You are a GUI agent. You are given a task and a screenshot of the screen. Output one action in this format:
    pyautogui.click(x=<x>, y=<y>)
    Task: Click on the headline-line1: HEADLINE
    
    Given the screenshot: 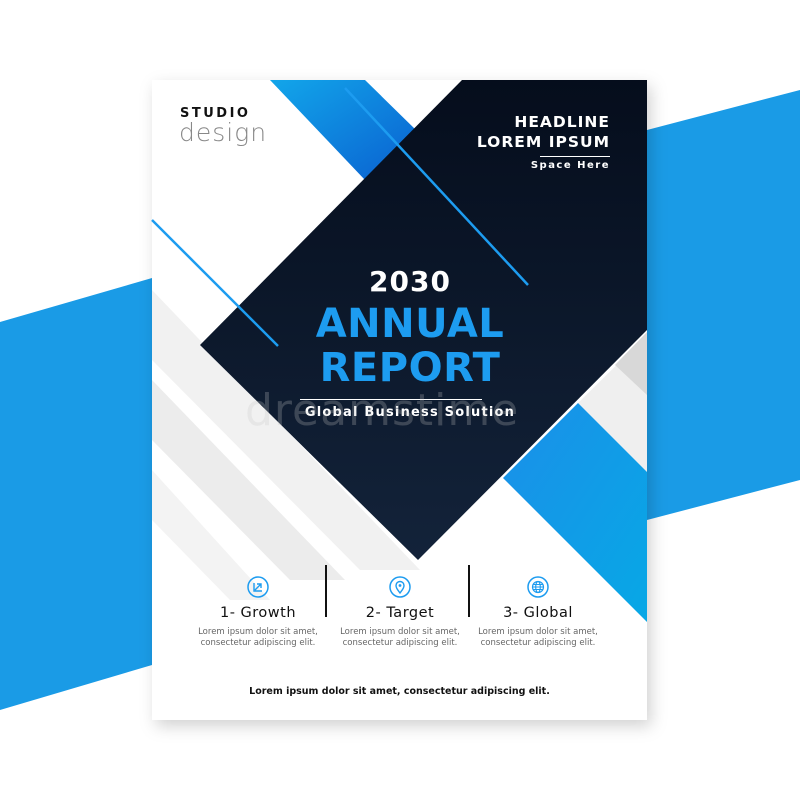 What is the action you would take?
    pyautogui.click(x=562, y=122)
    